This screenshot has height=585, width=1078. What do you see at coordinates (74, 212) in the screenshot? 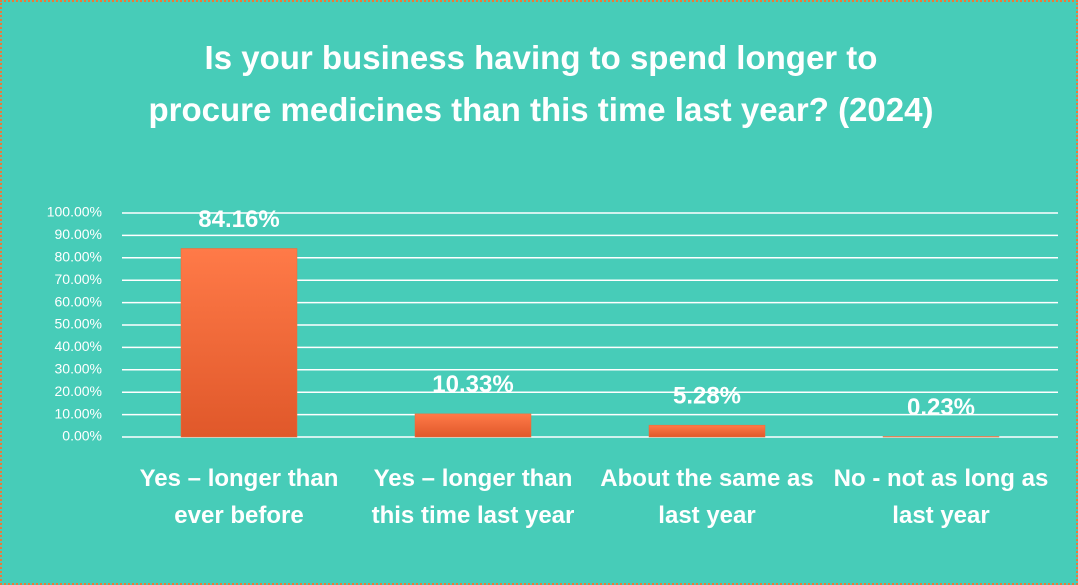
I see `y-tick-label: 100.00%` at bounding box center [74, 212].